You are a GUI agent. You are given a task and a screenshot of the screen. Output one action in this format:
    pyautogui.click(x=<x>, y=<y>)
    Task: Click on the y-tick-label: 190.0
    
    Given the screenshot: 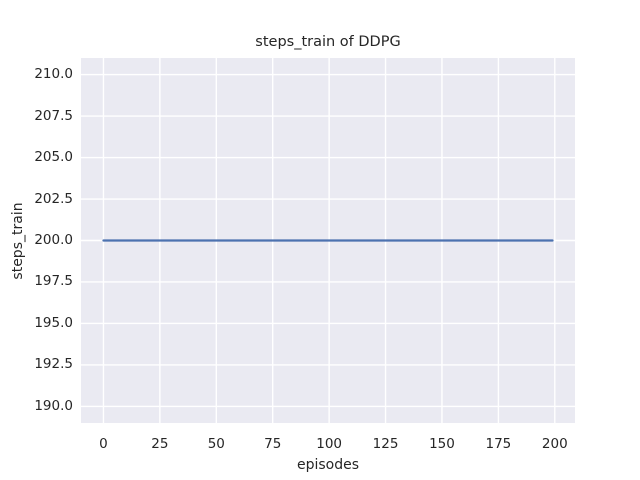 What is the action you would take?
    pyautogui.click(x=53, y=405)
    